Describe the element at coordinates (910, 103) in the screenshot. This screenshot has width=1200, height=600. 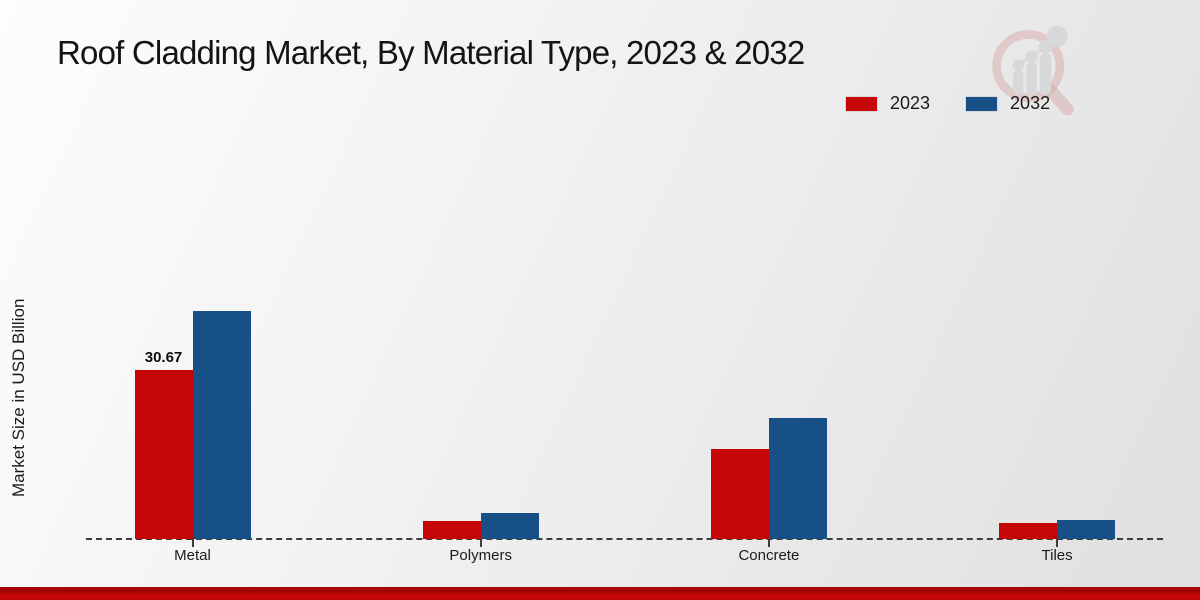
I see `legend-label-2023: 2023` at that location.